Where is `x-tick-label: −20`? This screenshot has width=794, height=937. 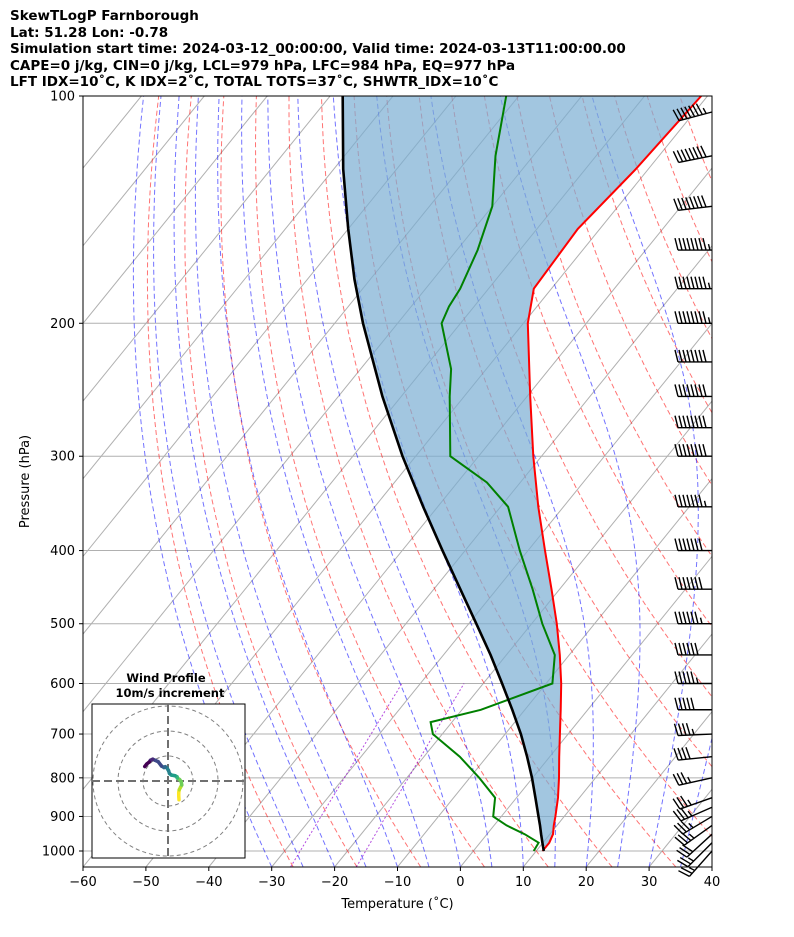 x-tick-label: −20 is located at coordinates (334, 882).